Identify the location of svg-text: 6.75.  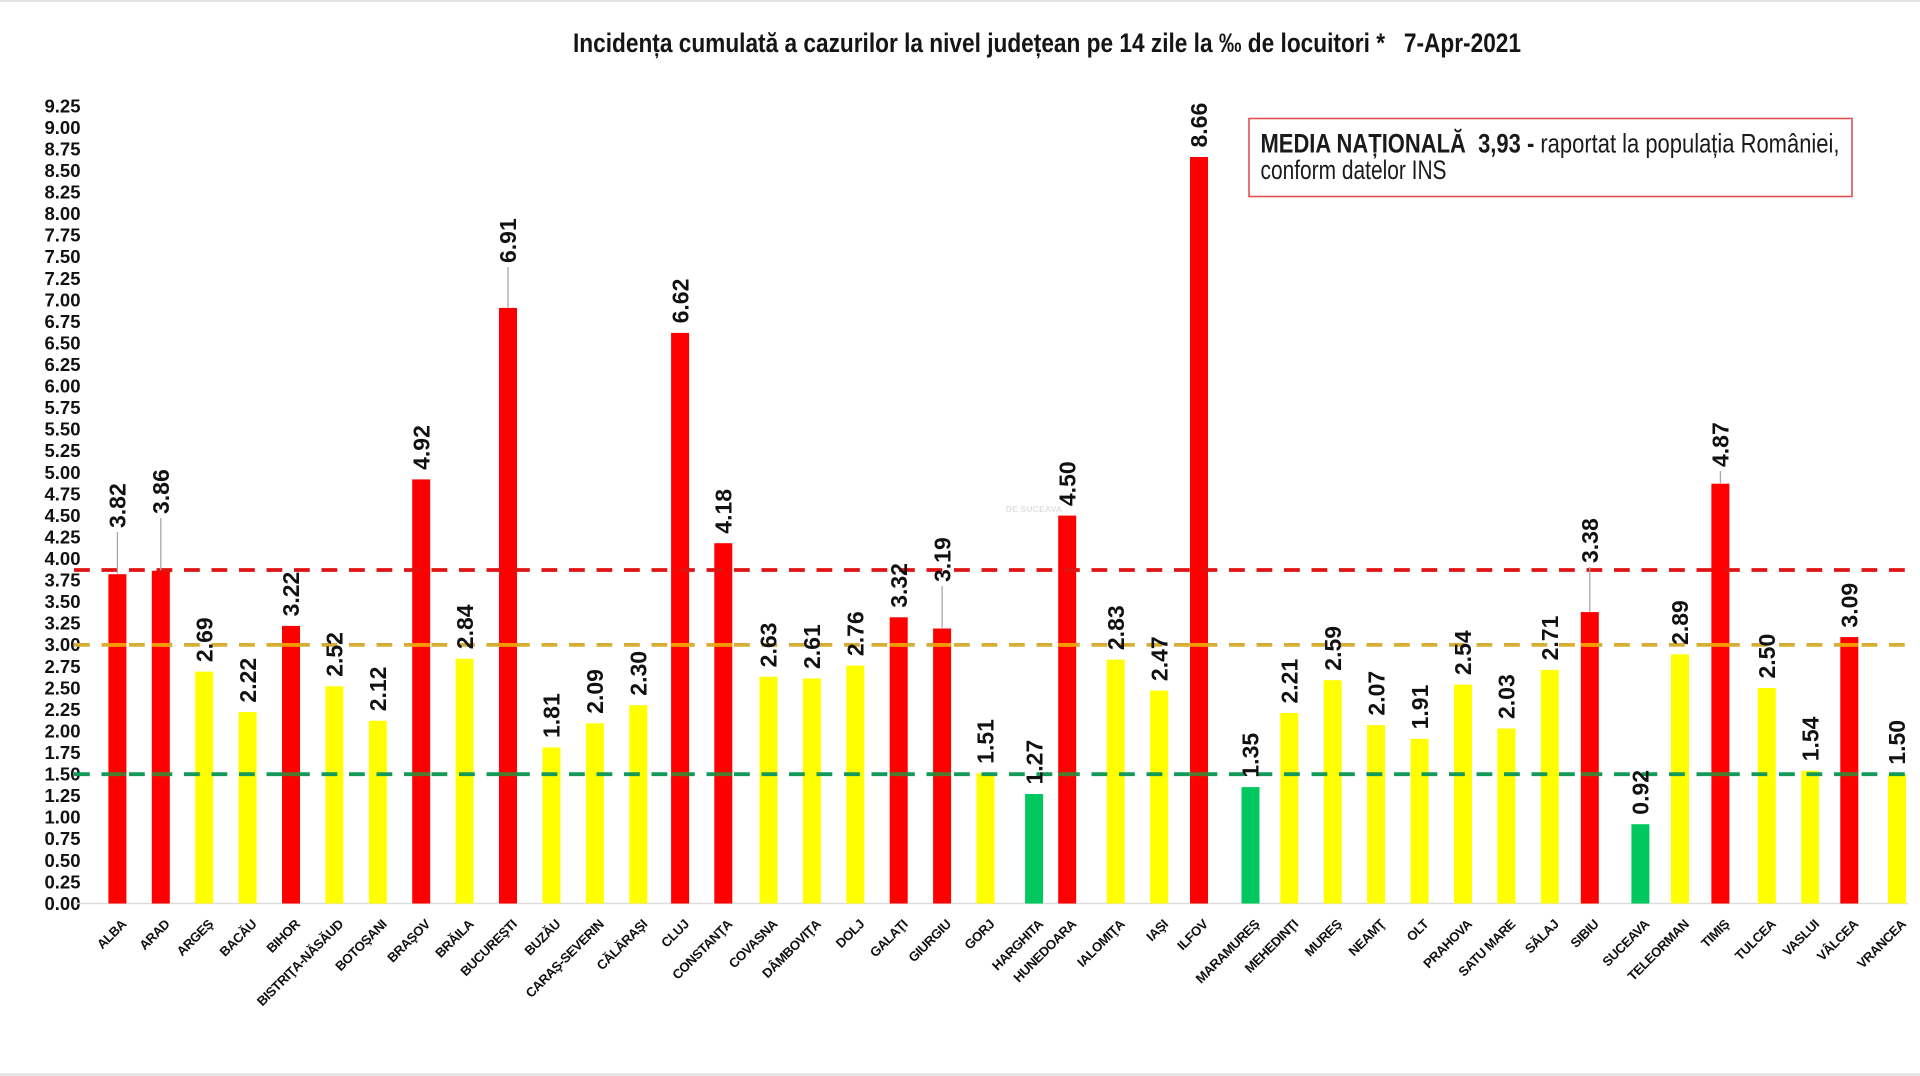
(62, 321).